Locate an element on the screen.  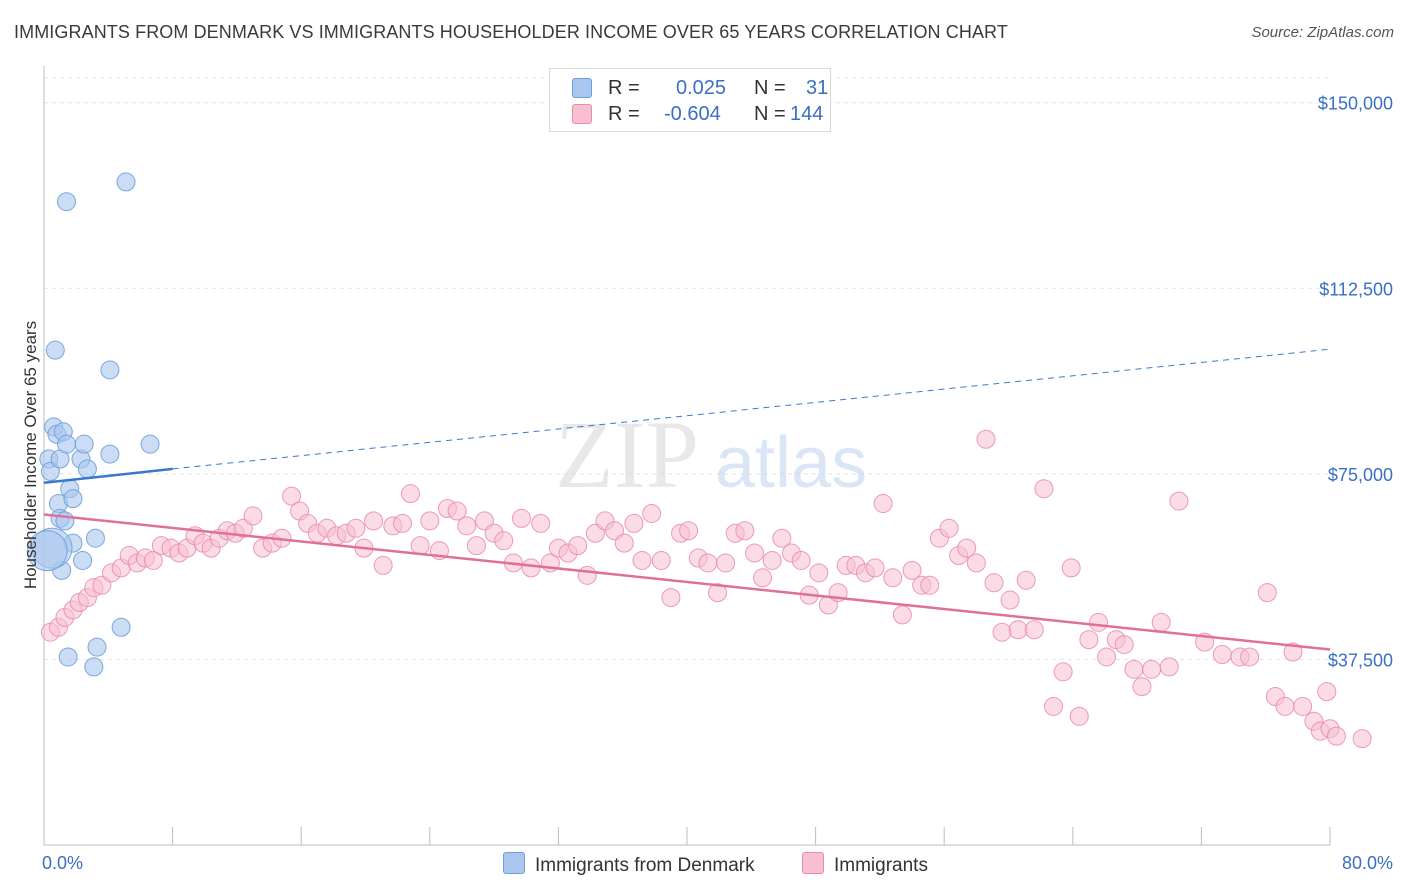
y-tick-label: $150,000 is located at coordinates (1355, 104).